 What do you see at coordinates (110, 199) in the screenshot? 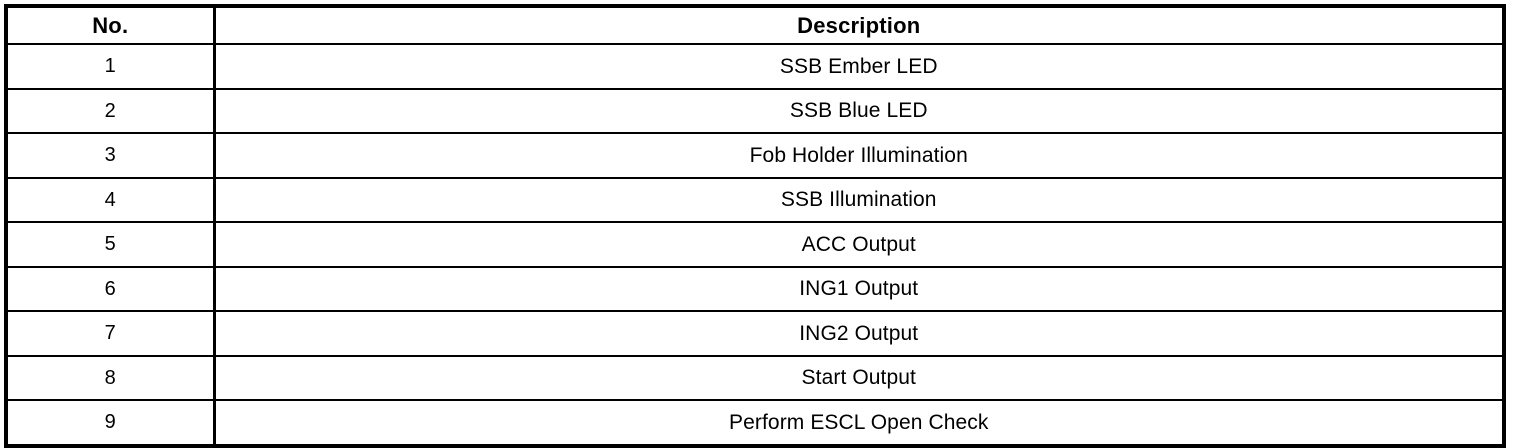
I see `cell-no: 4` at bounding box center [110, 199].